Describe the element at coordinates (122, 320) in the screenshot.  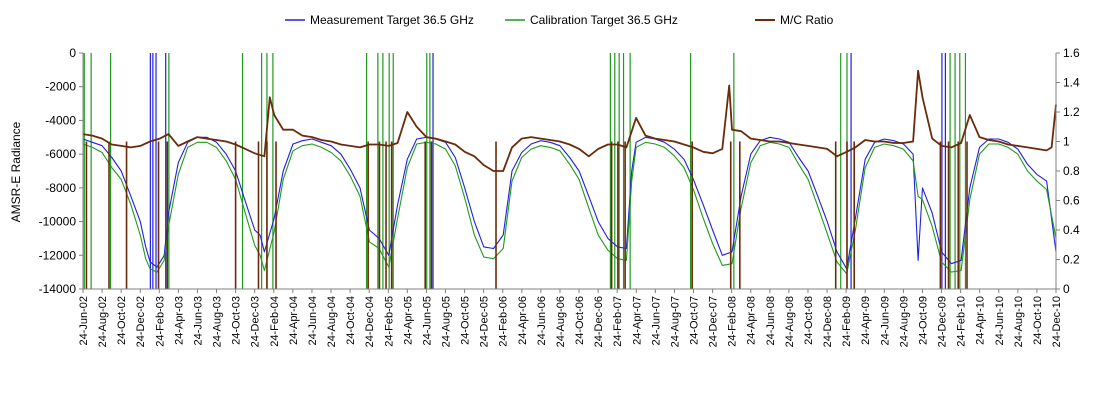
I see `x-tick-label-2: 24-Oct-02` at that location.